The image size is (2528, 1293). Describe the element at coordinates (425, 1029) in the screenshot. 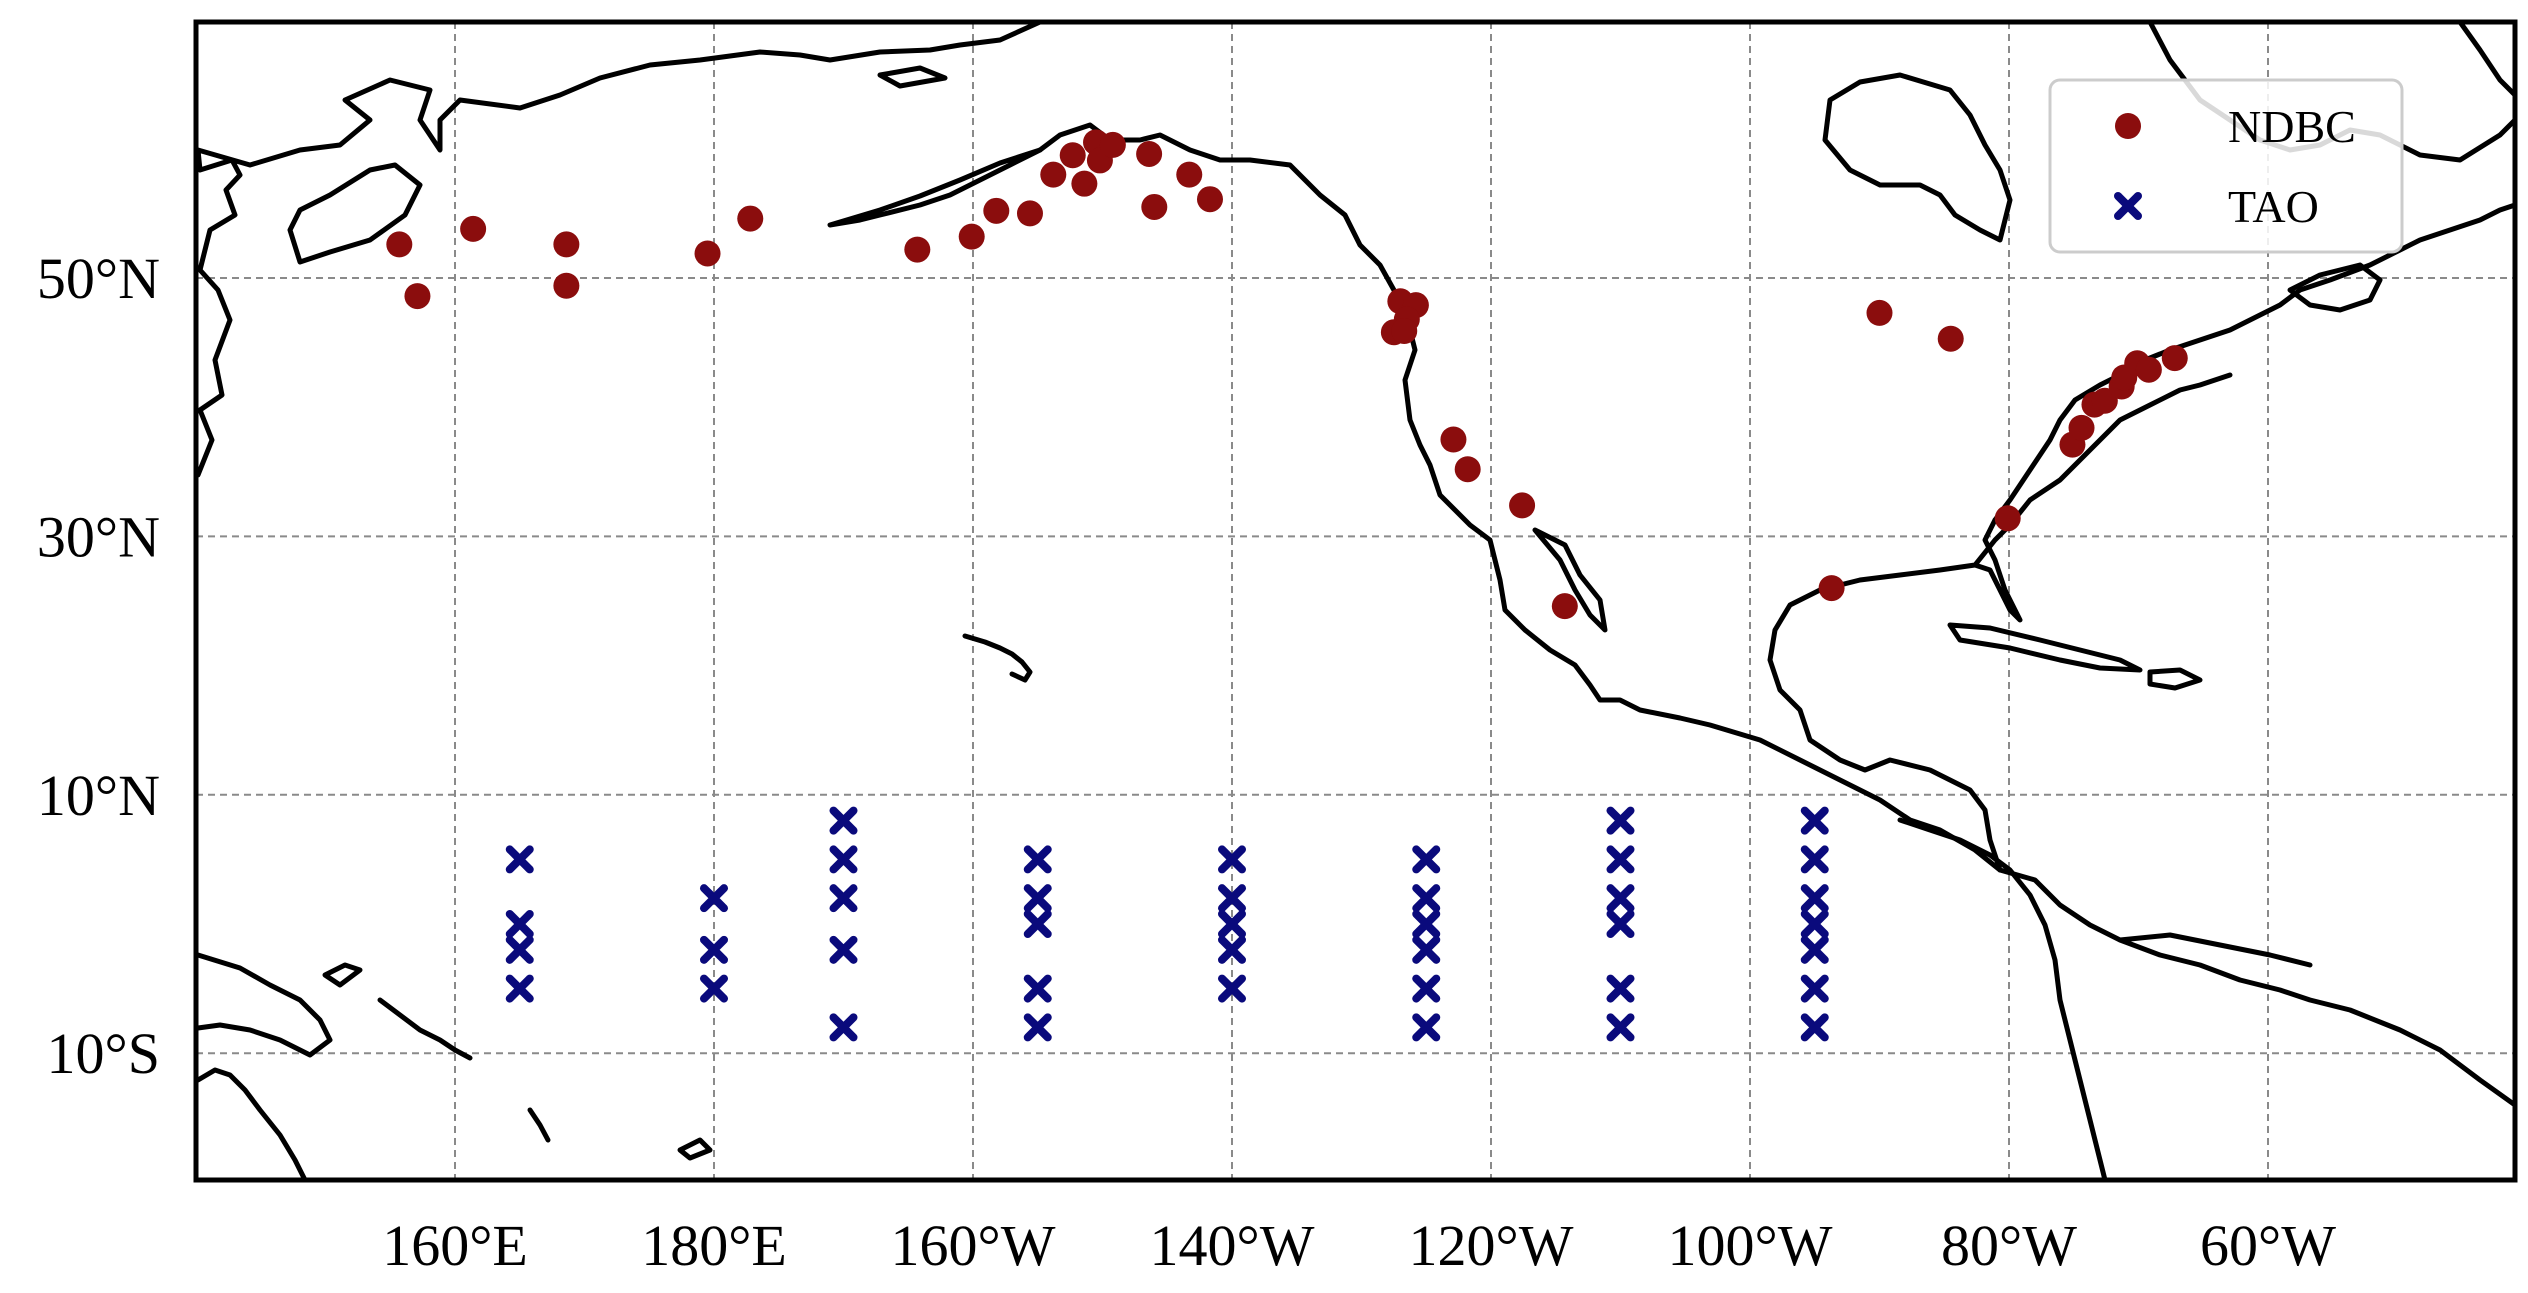

I see `coastline-solomon-islands` at that location.